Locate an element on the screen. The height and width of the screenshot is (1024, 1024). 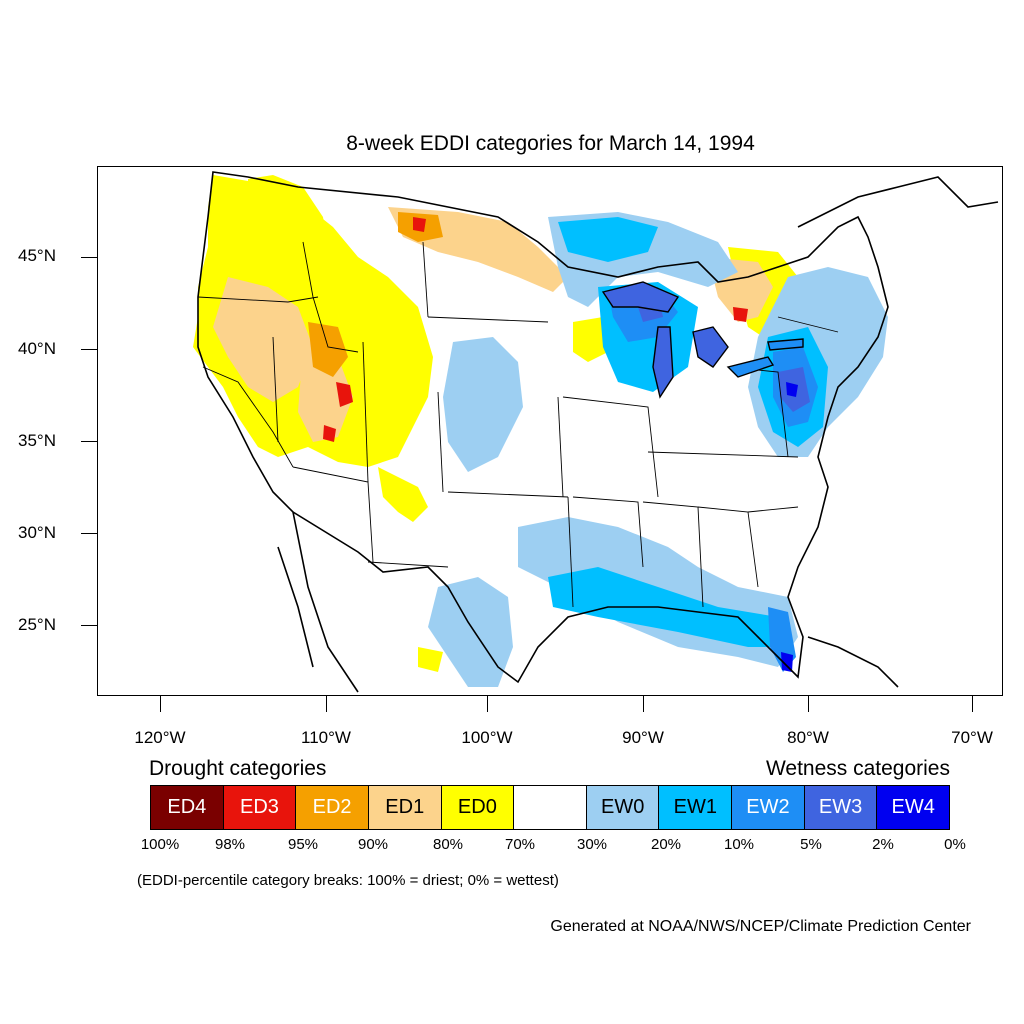
pct-label: 90% is located at coordinates (373, 844).